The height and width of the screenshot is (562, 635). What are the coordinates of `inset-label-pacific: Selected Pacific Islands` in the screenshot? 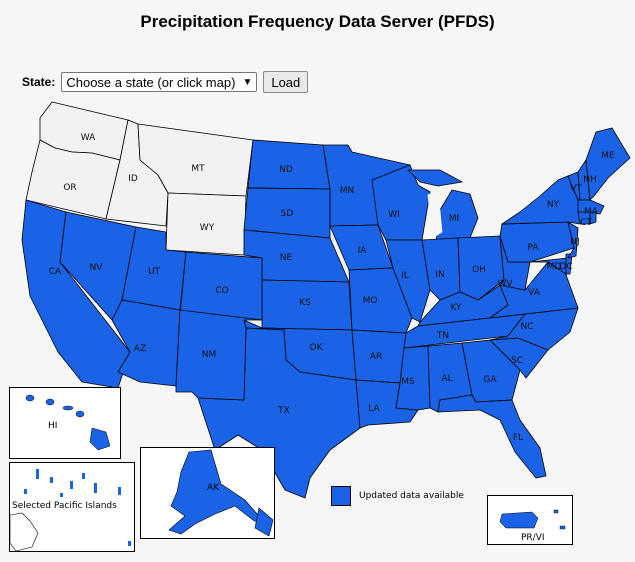 It's located at (64, 506).